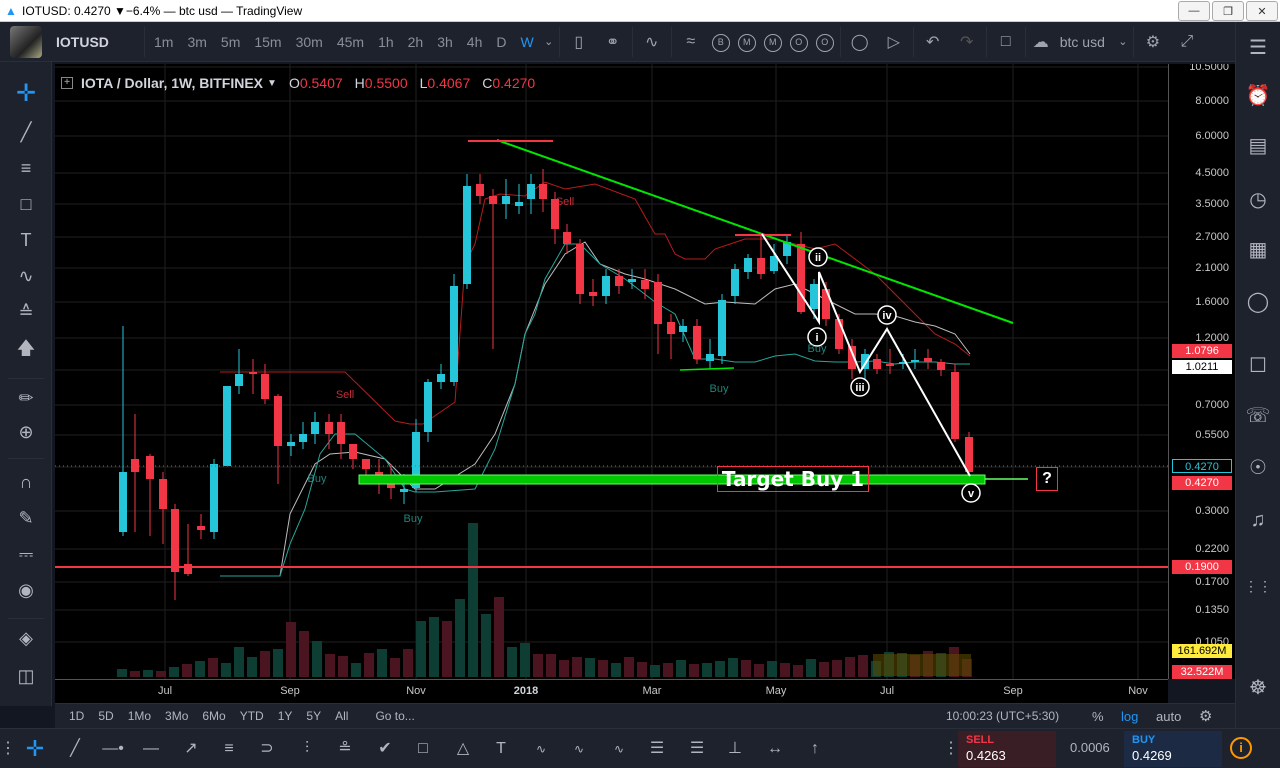 The width and height of the screenshot is (1280, 768). What do you see at coordinates (967, 42) in the screenshot?
I see `redo-icon: ↷` at bounding box center [967, 42].